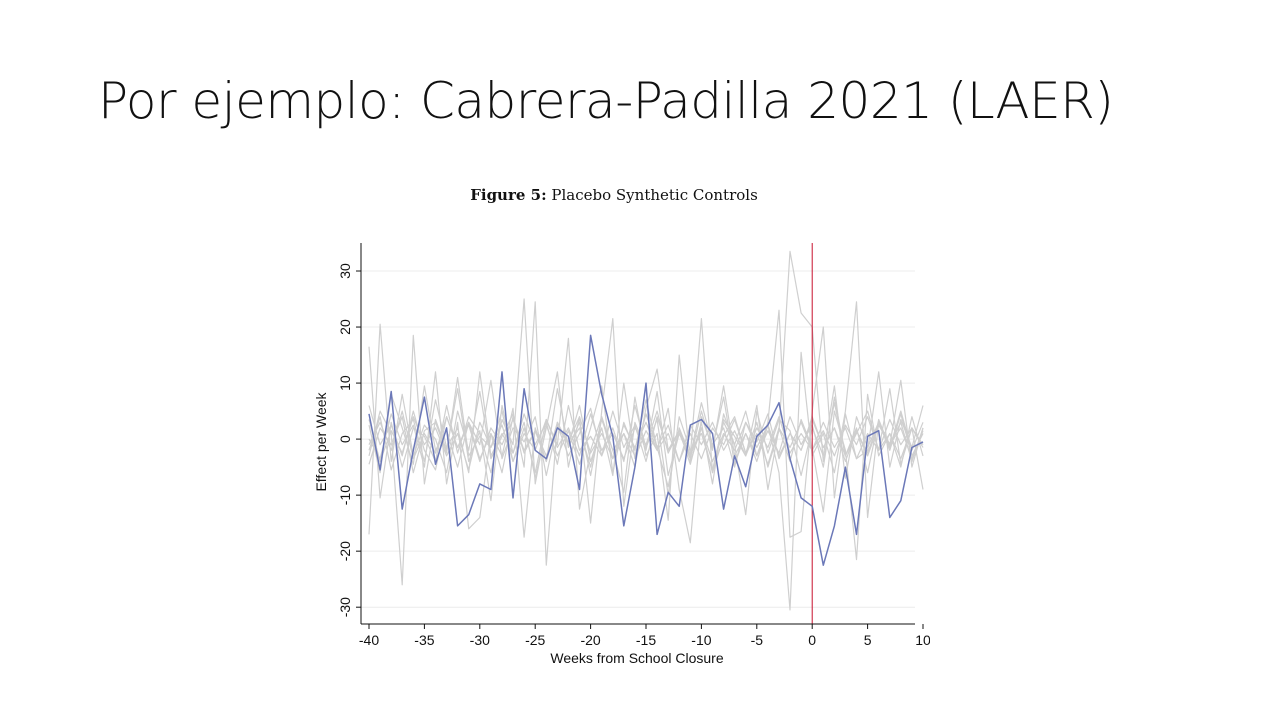  I want to click on y-tick-label: -20, so click(345, 551).